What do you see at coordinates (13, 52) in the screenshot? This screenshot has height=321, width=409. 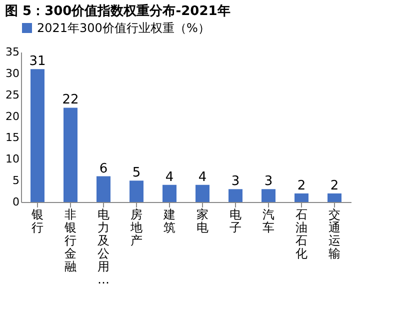 I see `y-tick-label: 35` at bounding box center [13, 52].